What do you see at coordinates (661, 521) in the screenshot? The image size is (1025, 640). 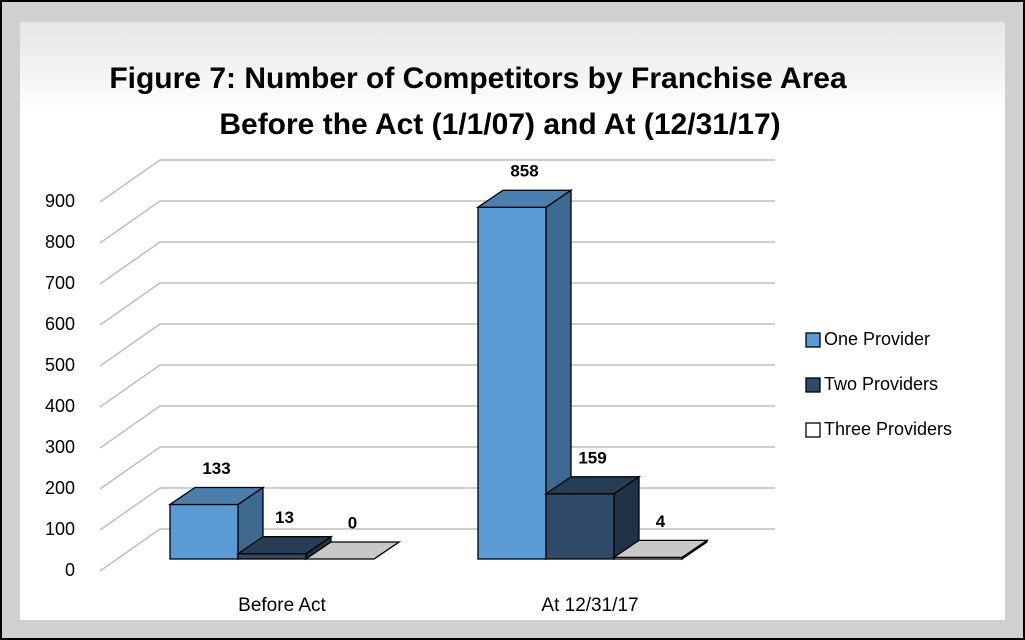 I see `value-label: 4` at bounding box center [661, 521].